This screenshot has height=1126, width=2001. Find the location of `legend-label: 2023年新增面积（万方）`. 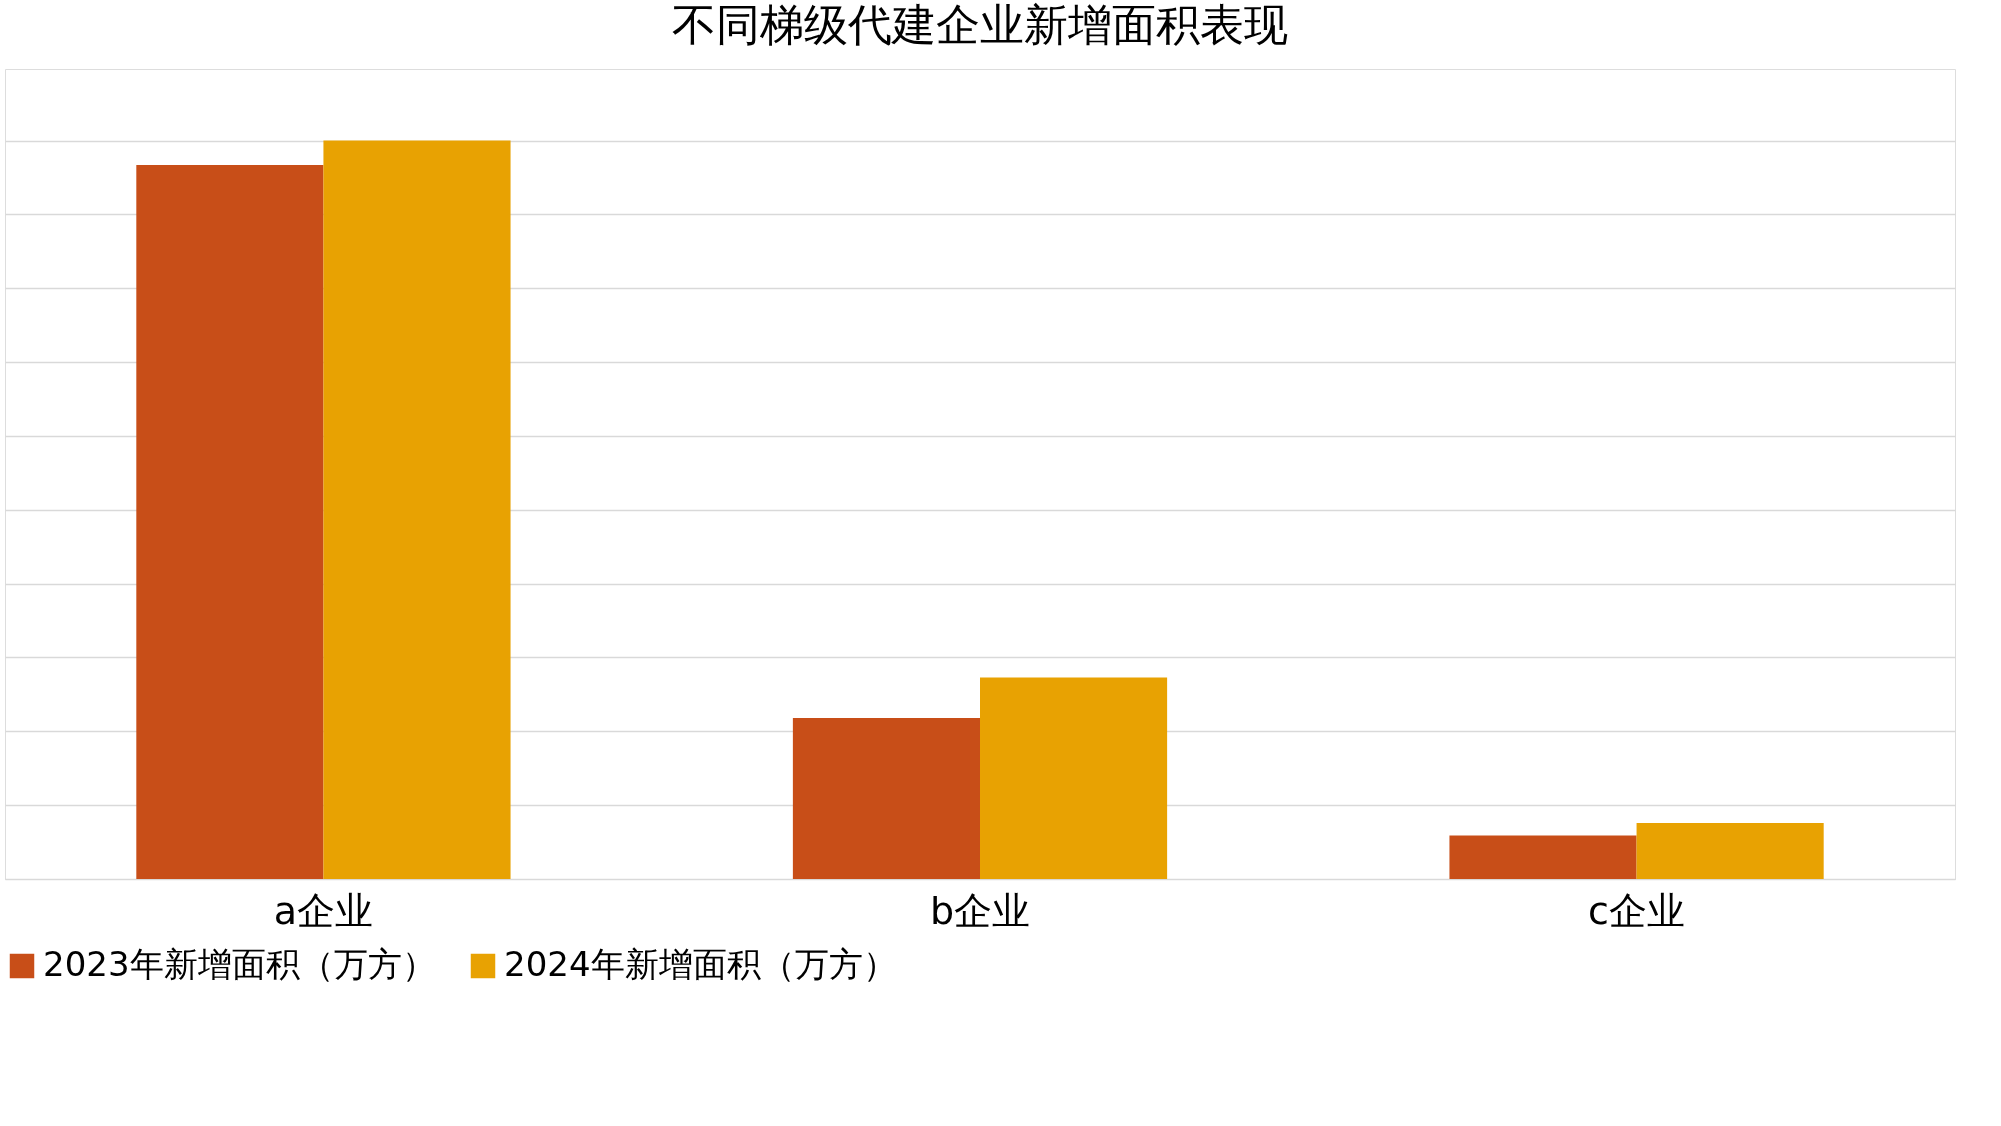

legend-label: 2023年新增面积（万方） is located at coordinates (239, 964).